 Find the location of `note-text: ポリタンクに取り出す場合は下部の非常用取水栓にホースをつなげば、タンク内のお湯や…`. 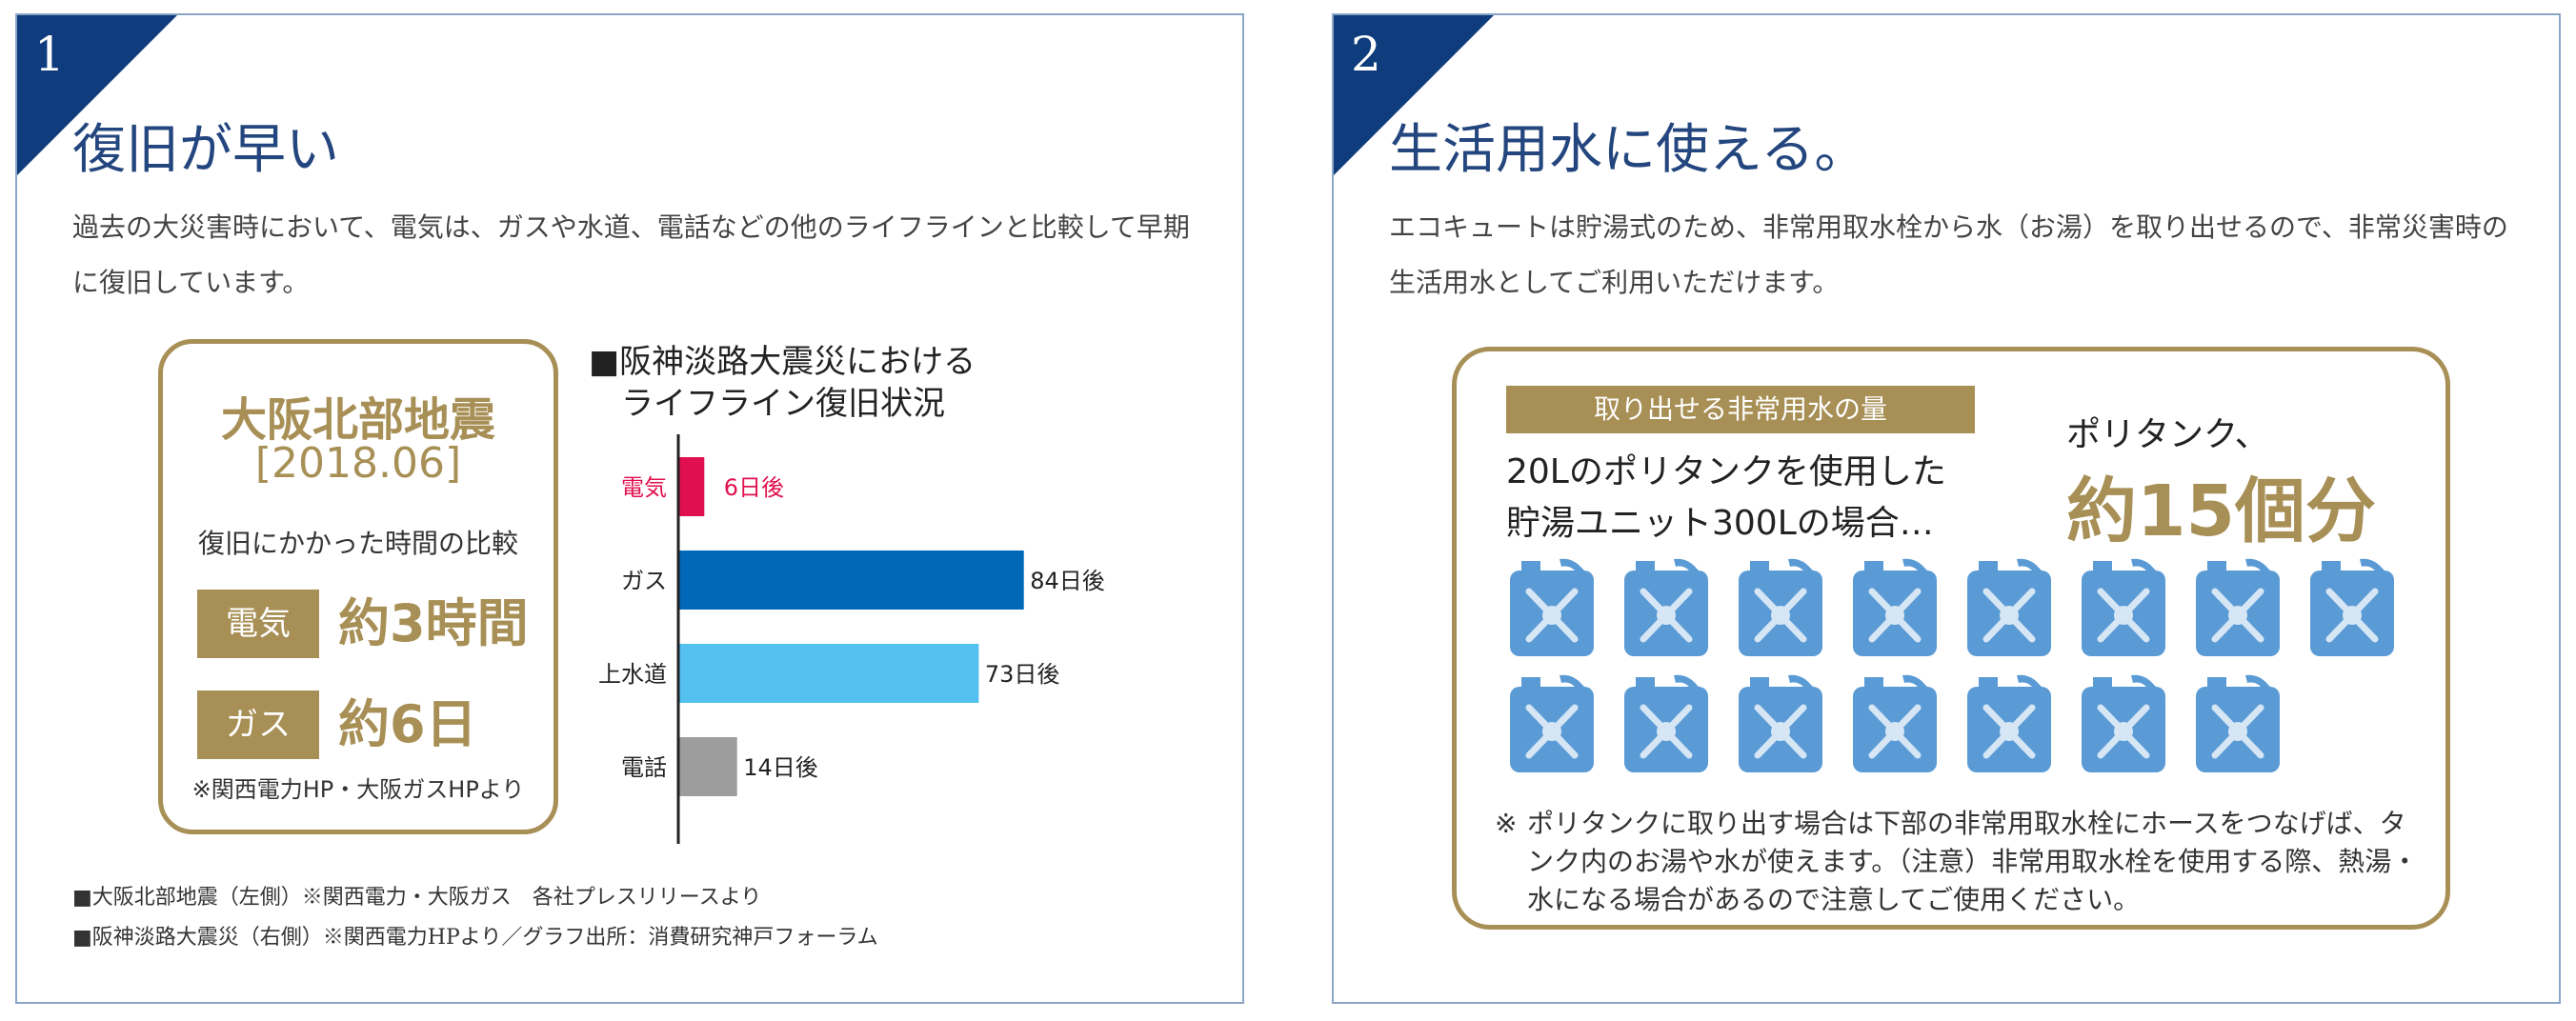

note-text: ポリタンクに取り出す場合は下部の非常用取水栓にホースをつなげば、タンク内のお湯や… is located at coordinates (1973, 862).